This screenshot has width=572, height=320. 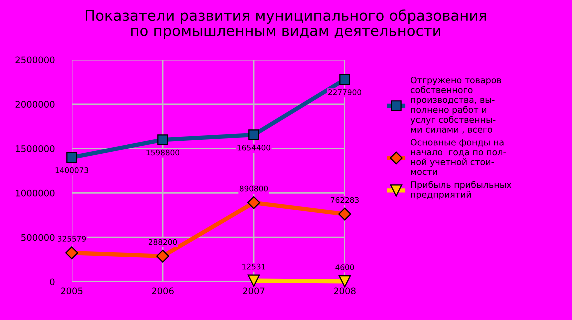 I want to click on x-tick-label: 2006, so click(x=163, y=291).